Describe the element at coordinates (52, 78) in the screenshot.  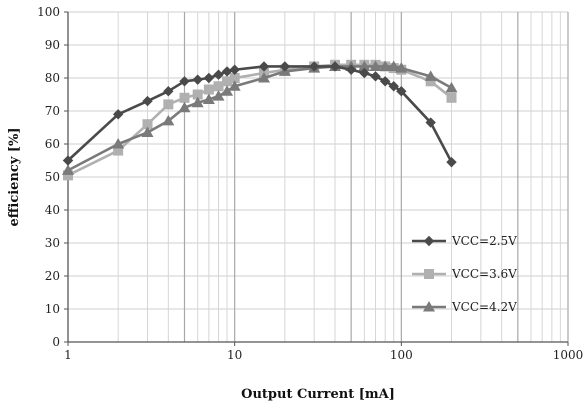
I see `y-tick-label: 80` at that location.